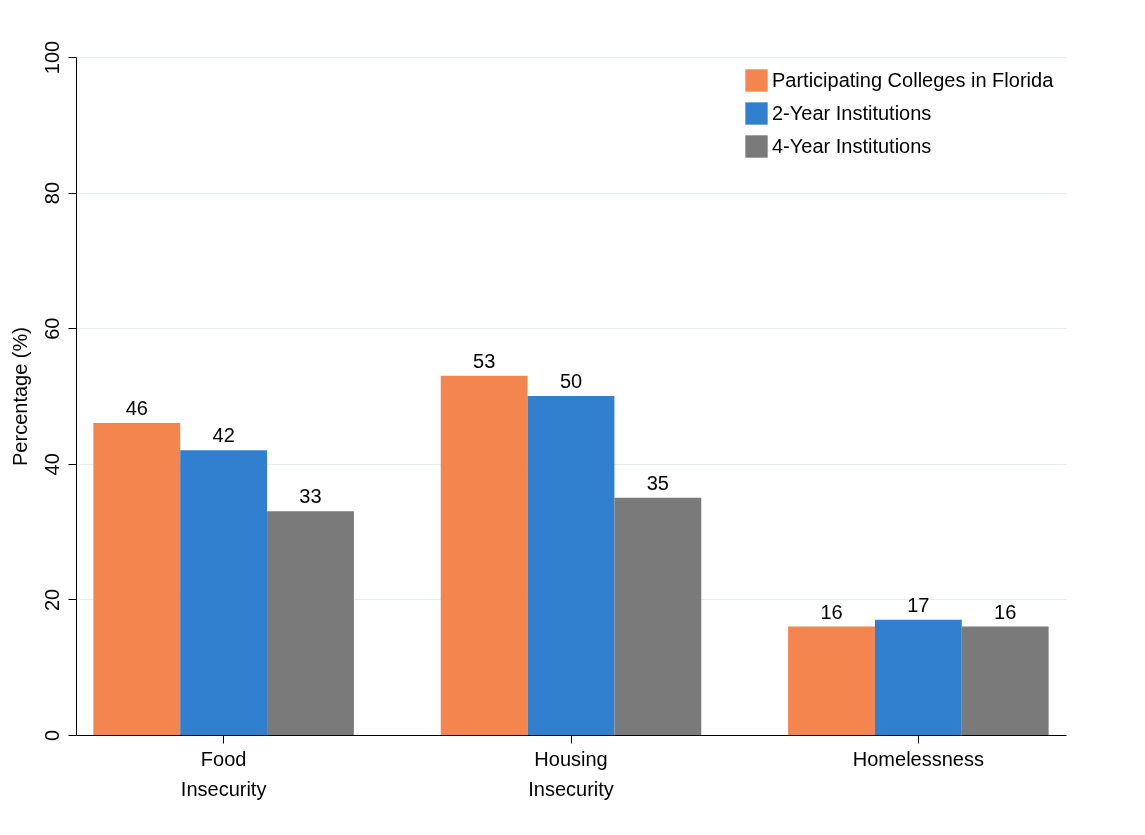  I want to click on legend-label: Participating Colleges in Florida, so click(913, 79).